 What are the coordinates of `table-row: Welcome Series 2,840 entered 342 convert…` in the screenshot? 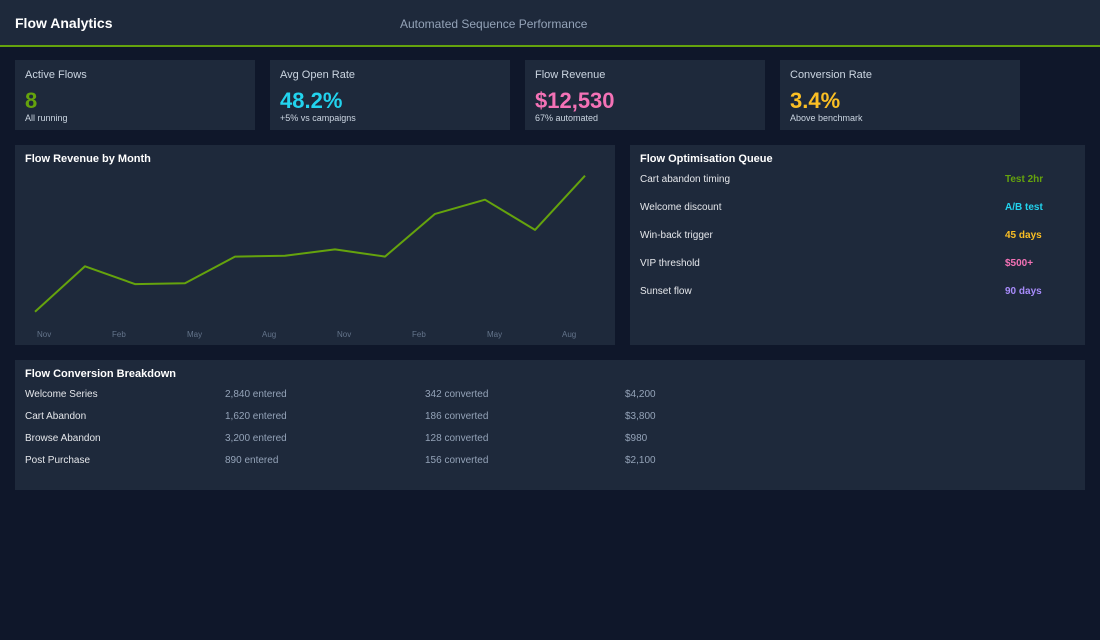 It's located at (550, 396).